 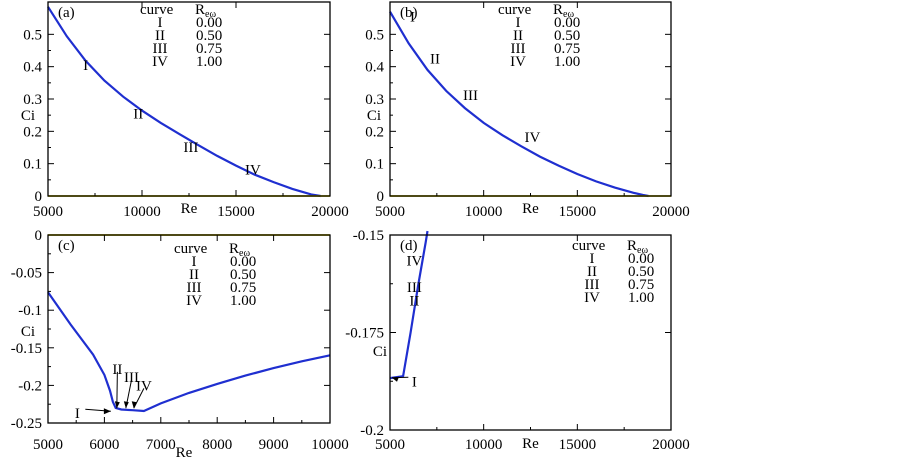 What do you see at coordinates (409, 246) in the screenshot?
I see `panel-label: (d)` at bounding box center [409, 246].